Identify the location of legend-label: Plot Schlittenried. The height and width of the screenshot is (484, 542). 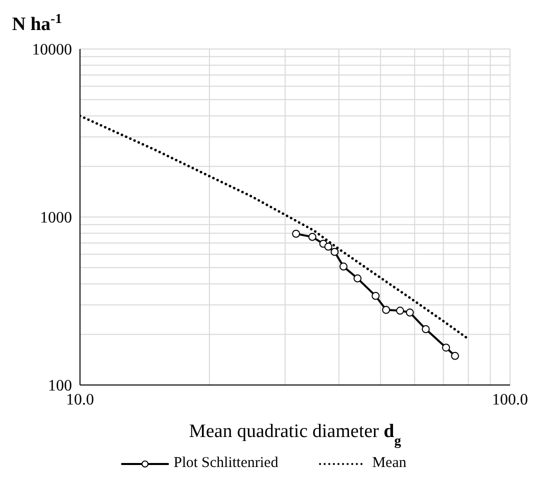
(226, 463).